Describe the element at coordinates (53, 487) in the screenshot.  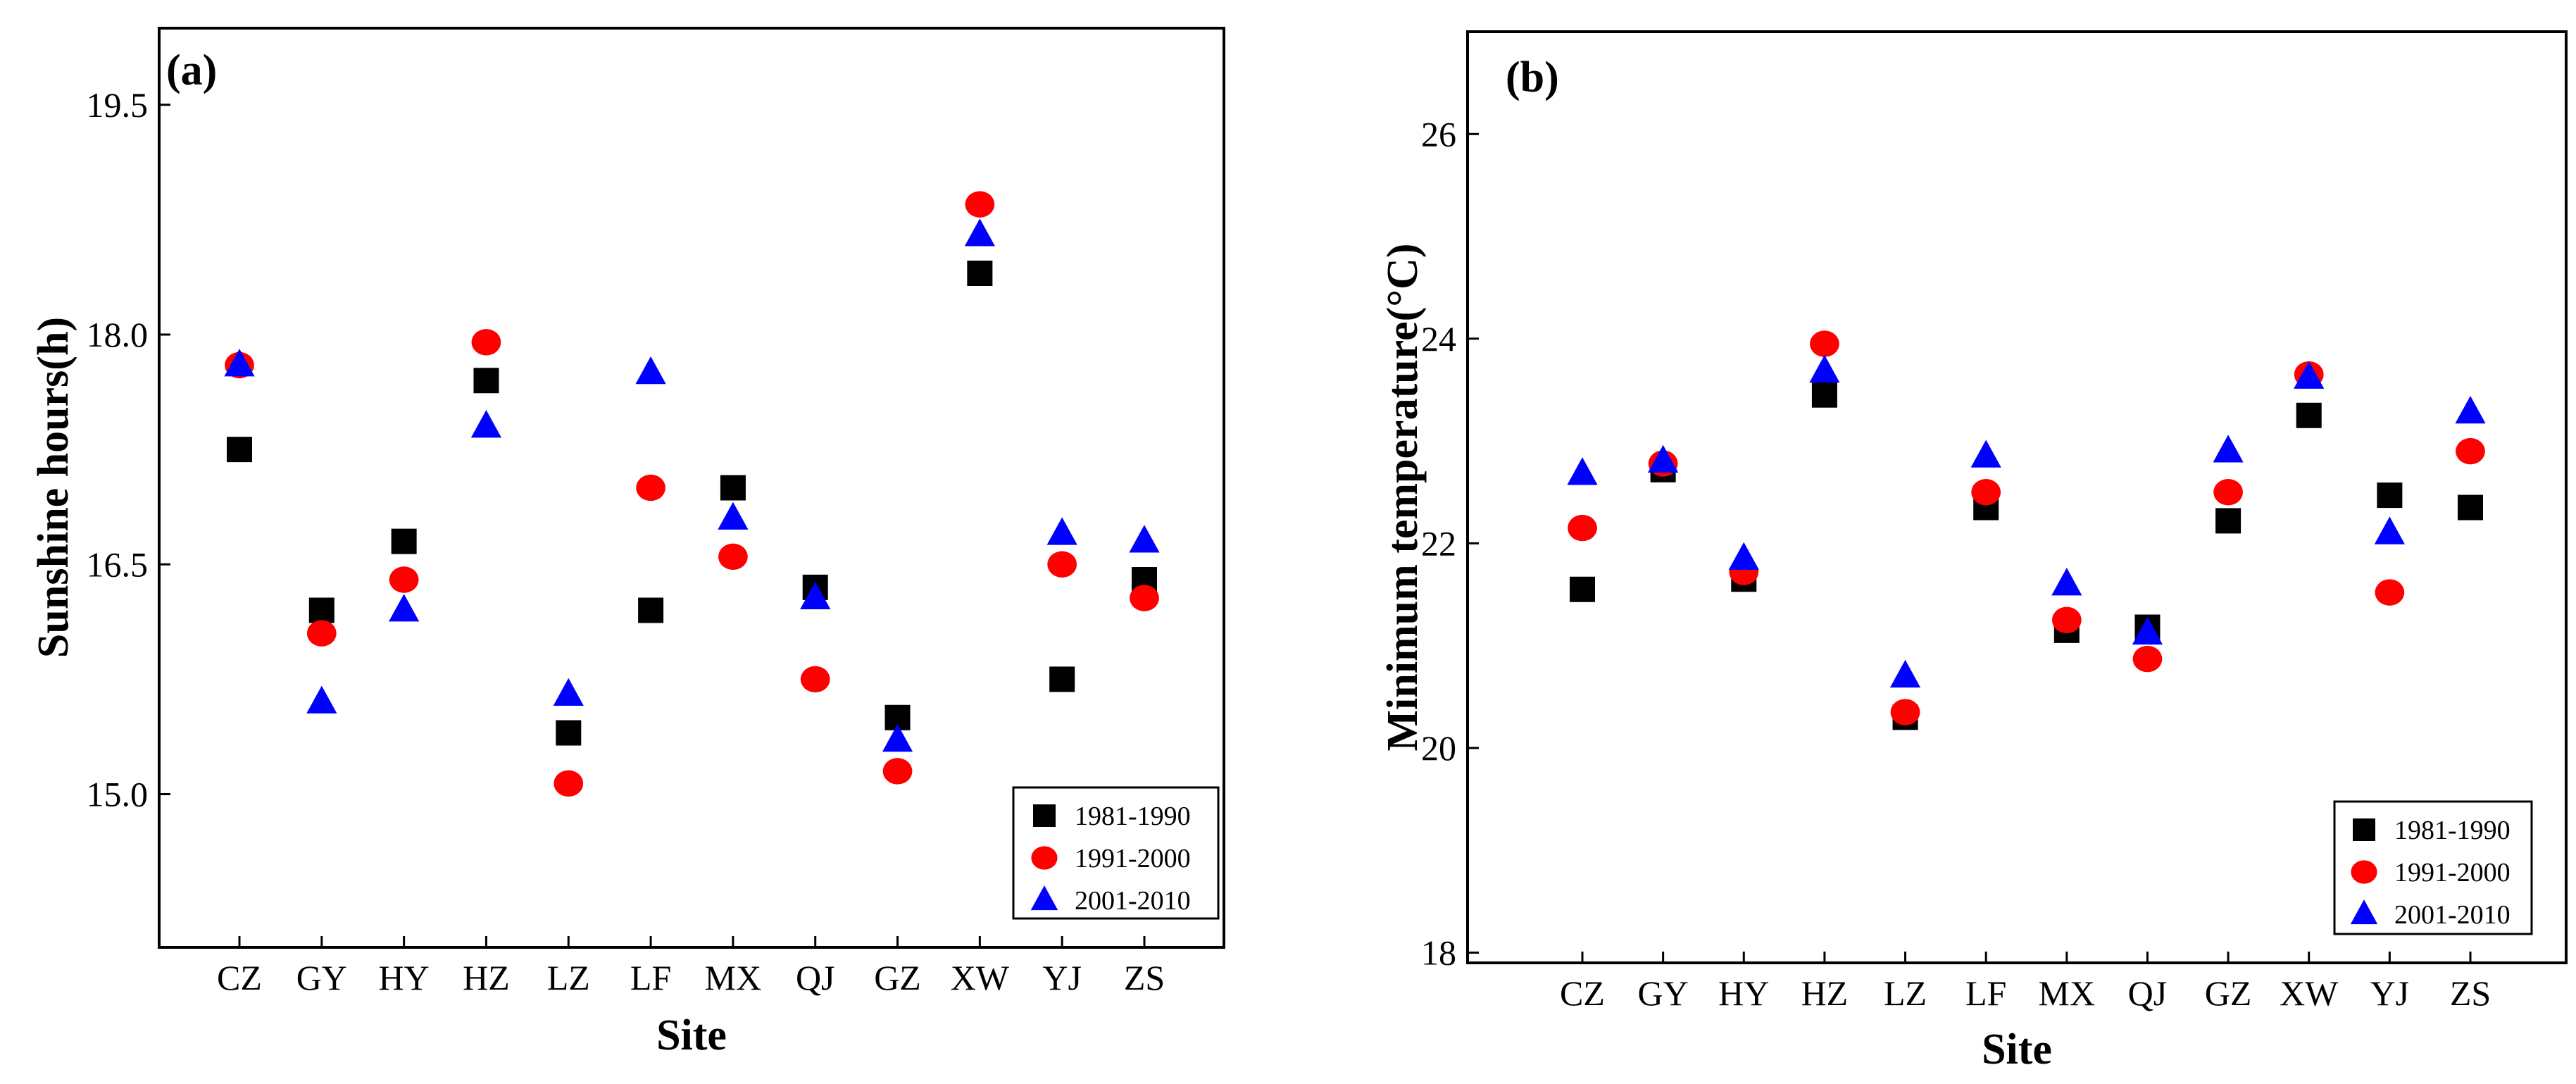
I see `y-axis-title: Sunshine hours(h)` at that location.